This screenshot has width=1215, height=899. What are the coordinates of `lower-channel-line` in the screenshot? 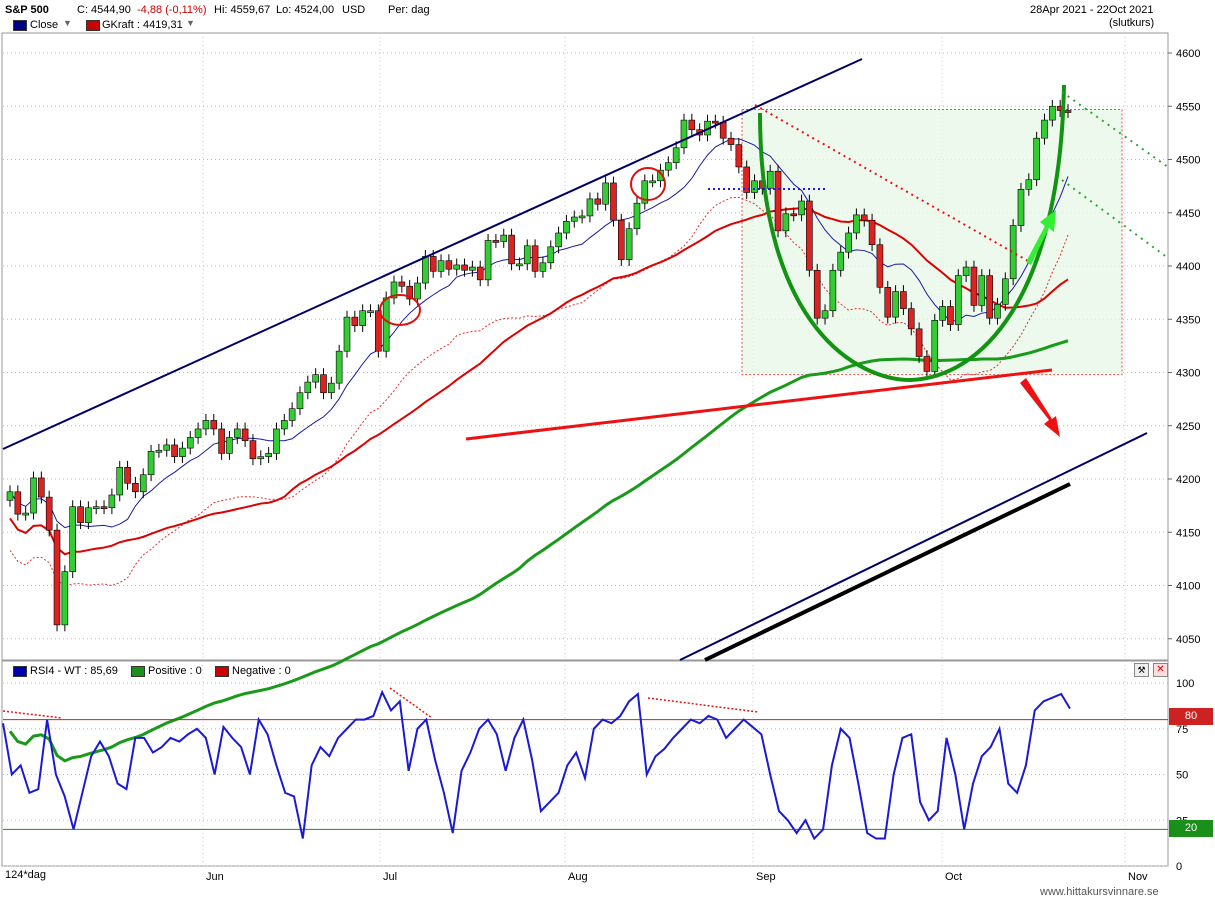 It's located at (913, 546).